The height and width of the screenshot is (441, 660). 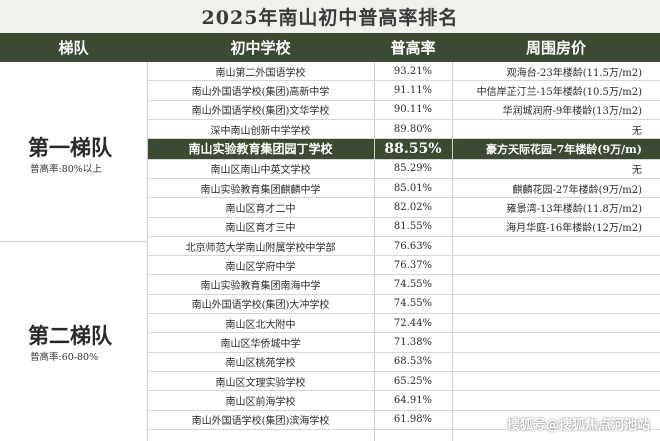 What do you see at coordinates (260, 92) in the screenshot?
I see `school-cell: 南山外国语学校(集团)高新中学` at bounding box center [260, 92].